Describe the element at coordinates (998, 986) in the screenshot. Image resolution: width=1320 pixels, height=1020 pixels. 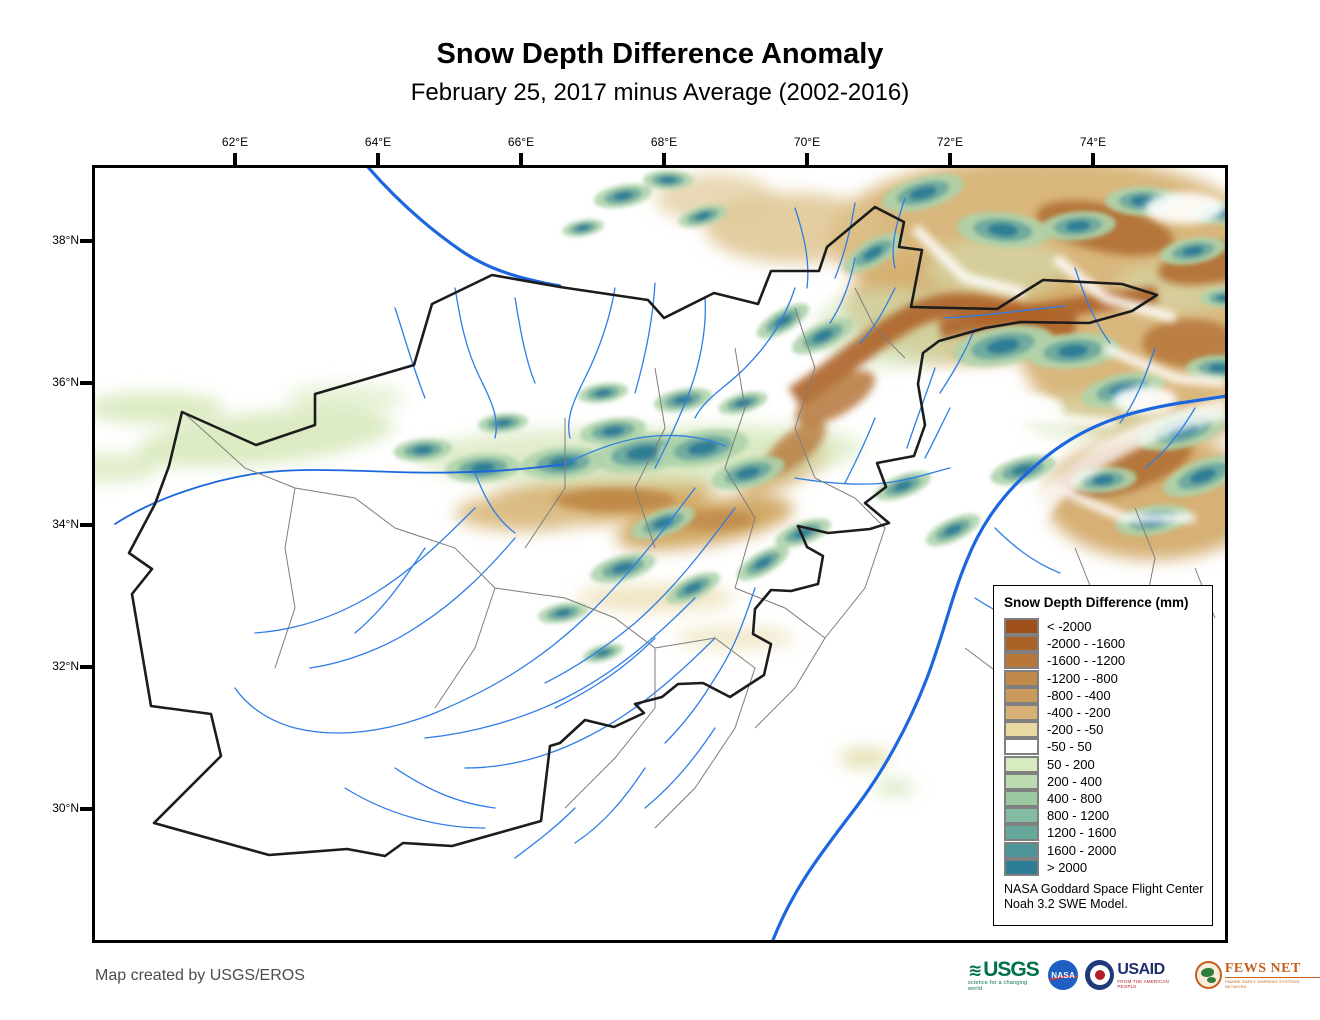
I see `usgs-tagline: science for a changing world` at that location.